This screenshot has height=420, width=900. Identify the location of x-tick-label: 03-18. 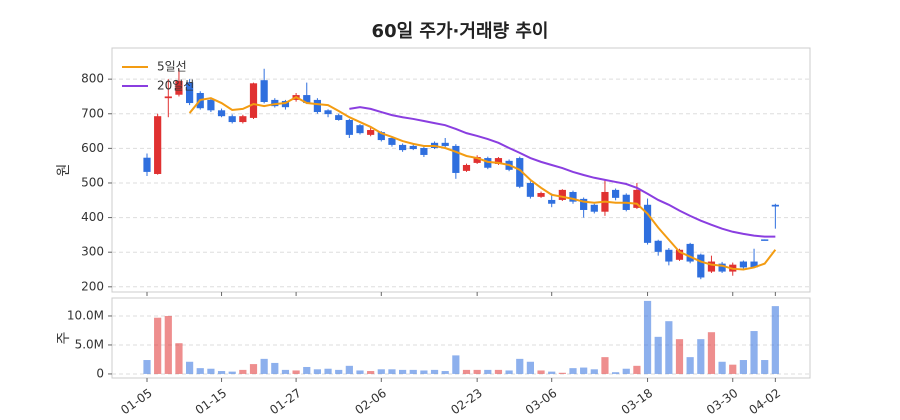
(637, 401).